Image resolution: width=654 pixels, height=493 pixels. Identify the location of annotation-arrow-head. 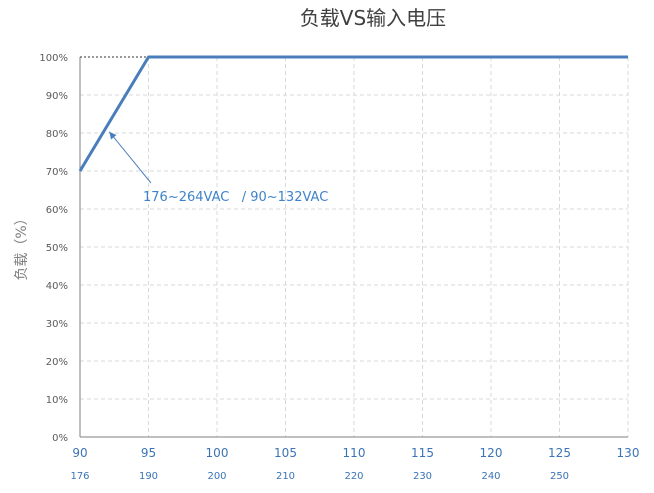
(113, 135).